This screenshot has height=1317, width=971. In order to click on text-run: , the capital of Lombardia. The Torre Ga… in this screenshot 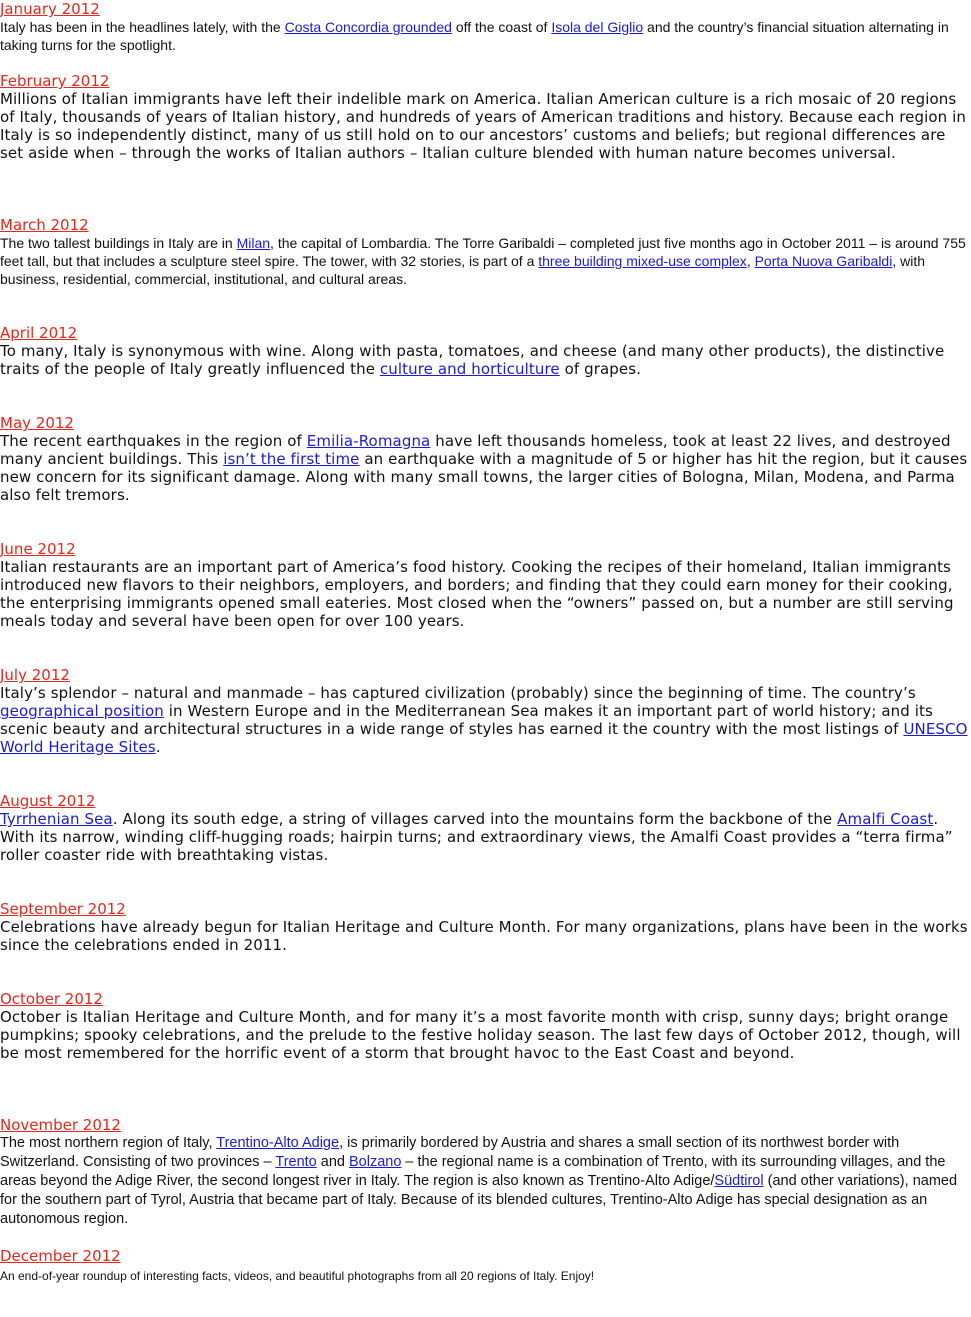, I will do `click(483, 252)`.